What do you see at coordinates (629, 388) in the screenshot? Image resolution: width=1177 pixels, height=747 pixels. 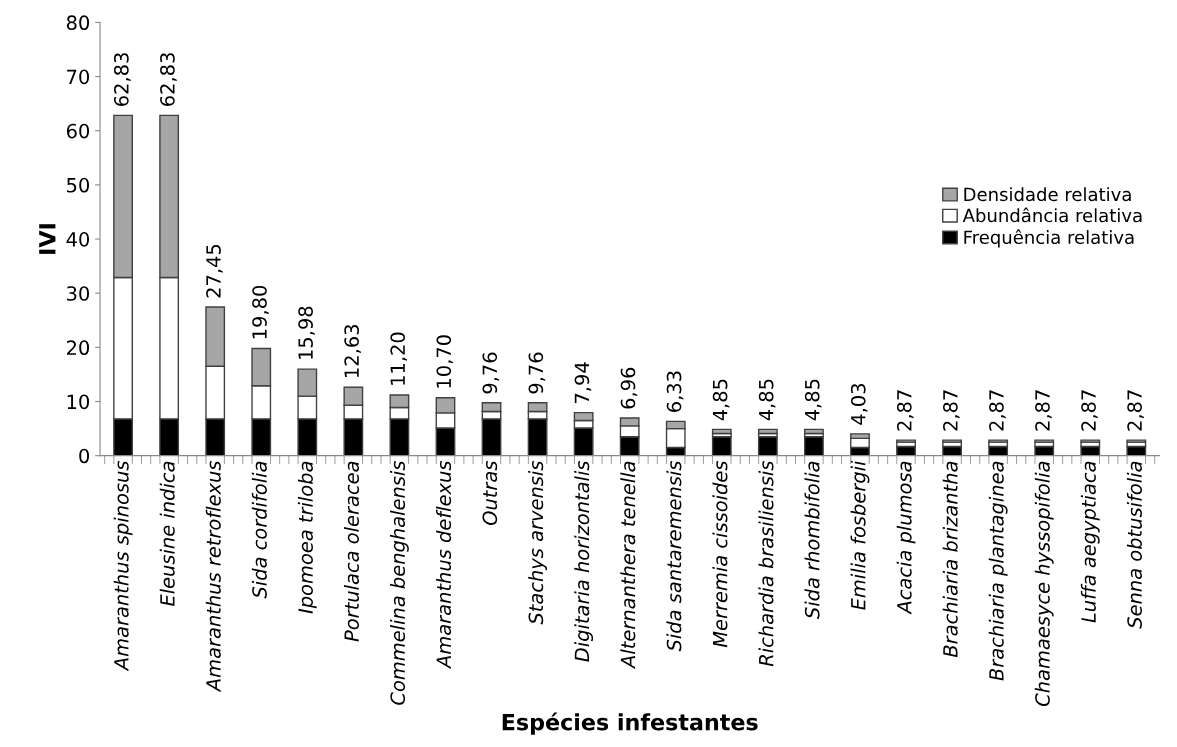 I see `total-label: 6,96` at bounding box center [629, 388].